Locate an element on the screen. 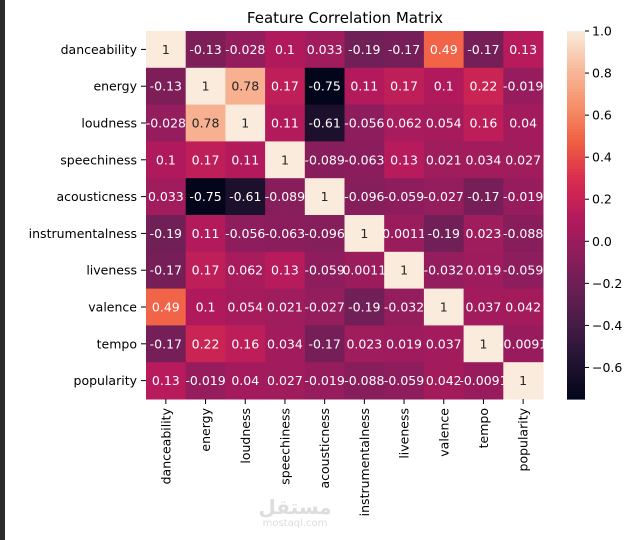  cell-label: 0.16 is located at coordinates (484, 123).